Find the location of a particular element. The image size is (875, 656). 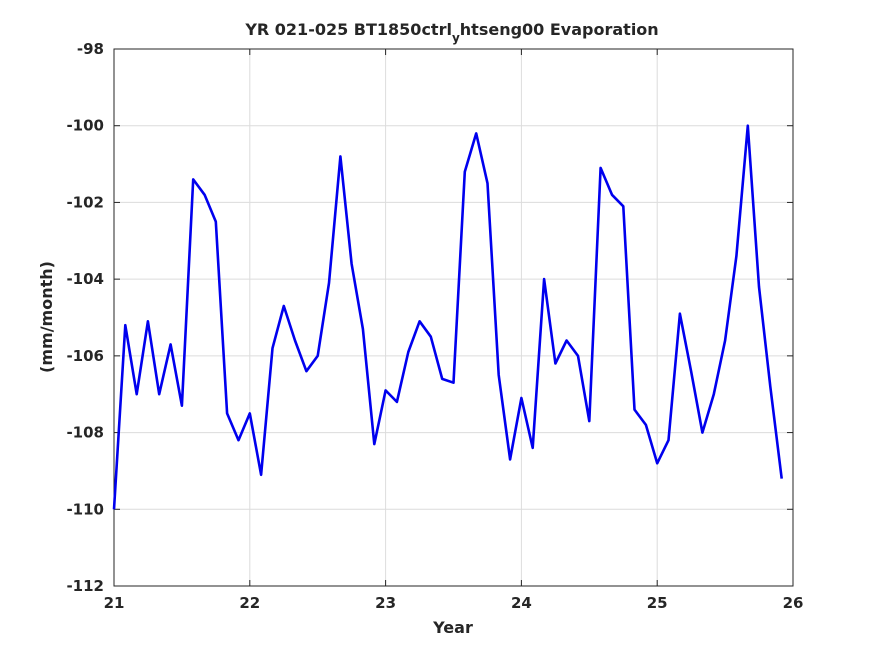

y-tick-label: -98 is located at coordinates (90, 49).